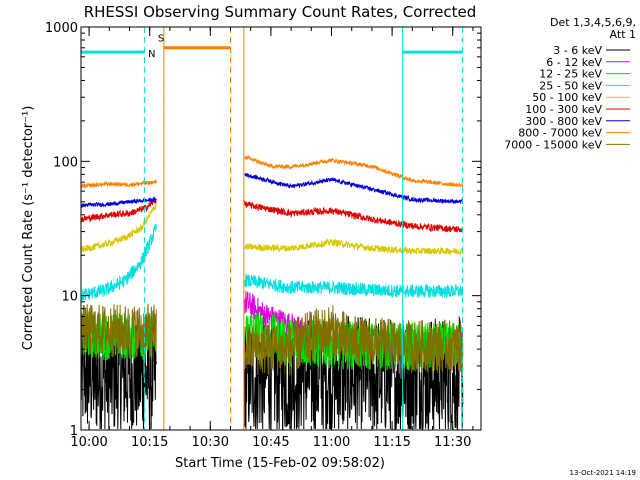  Describe the element at coordinates (553, 144) in the screenshot. I see `legend-label: 7000 - 15000 keV` at that location.